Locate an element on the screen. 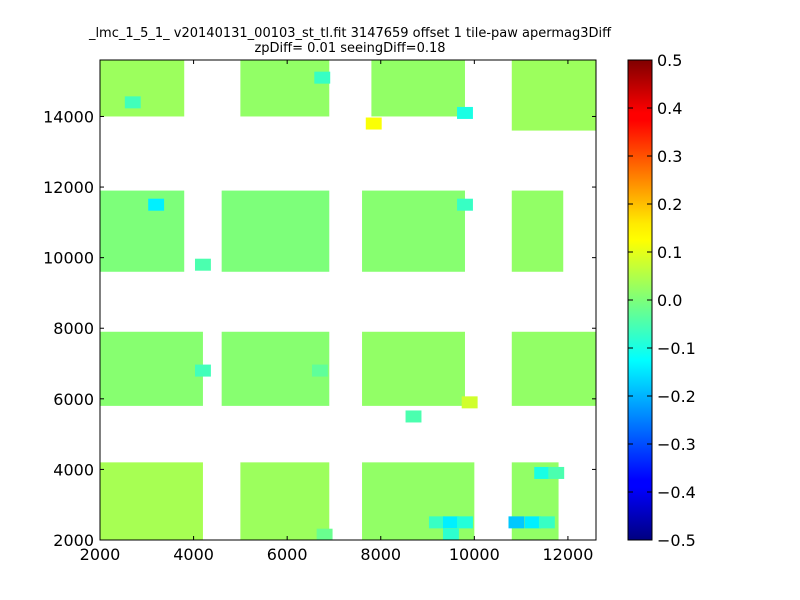 Image resolution: width=800 pixels, height=600 pixels. colorbar-tick-label: 0.5 is located at coordinates (669, 60).